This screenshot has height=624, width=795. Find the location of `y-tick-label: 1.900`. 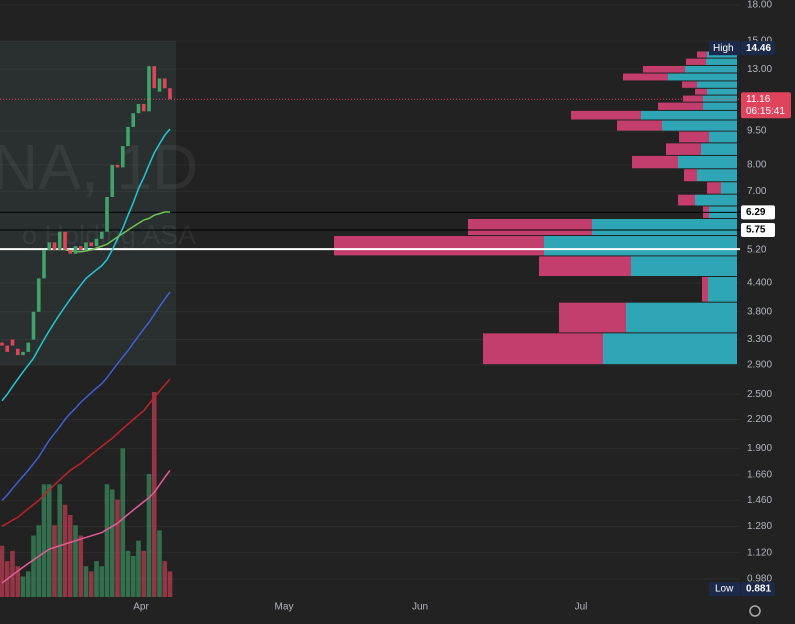

y-tick-label: 1.900 is located at coordinates (759, 448).